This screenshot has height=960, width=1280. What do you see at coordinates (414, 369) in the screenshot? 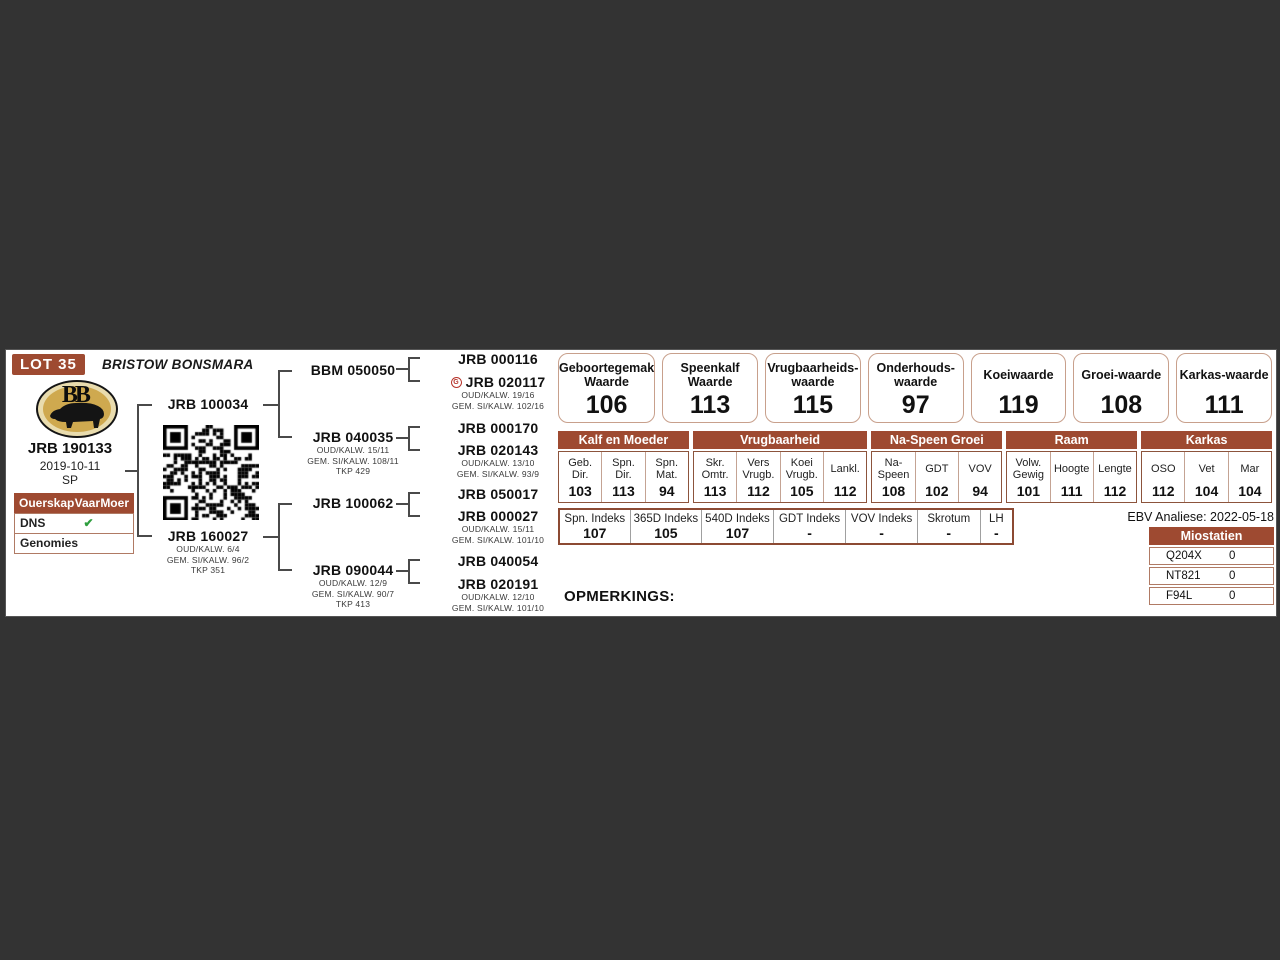
I see `pedigree-bracket-gg1` at bounding box center [414, 369].